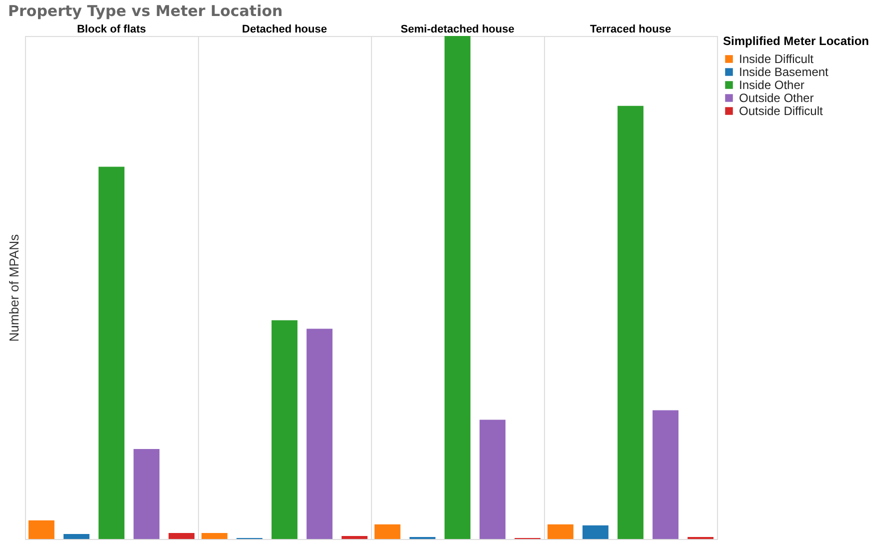  Describe the element at coordinates (781, 111) in the screenshot. I see `legend-label: Outside Difficult` at that location.